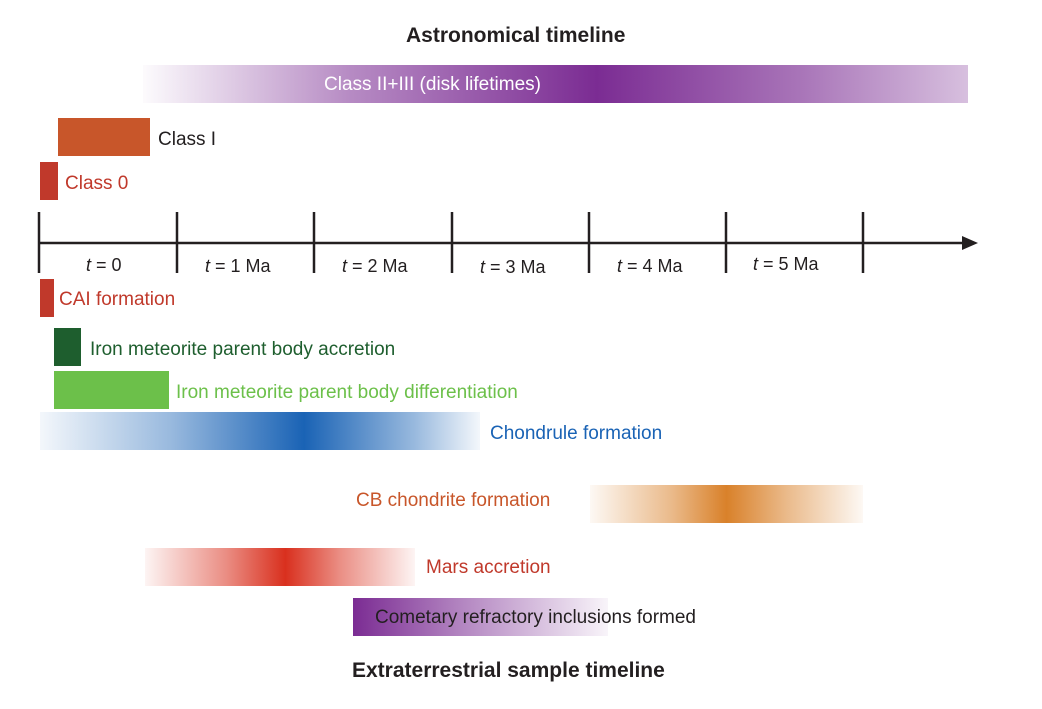 The height and width of the screenshot is (709, 1042). I want to click on cometary-inclusions-bar, so click(480, 617).